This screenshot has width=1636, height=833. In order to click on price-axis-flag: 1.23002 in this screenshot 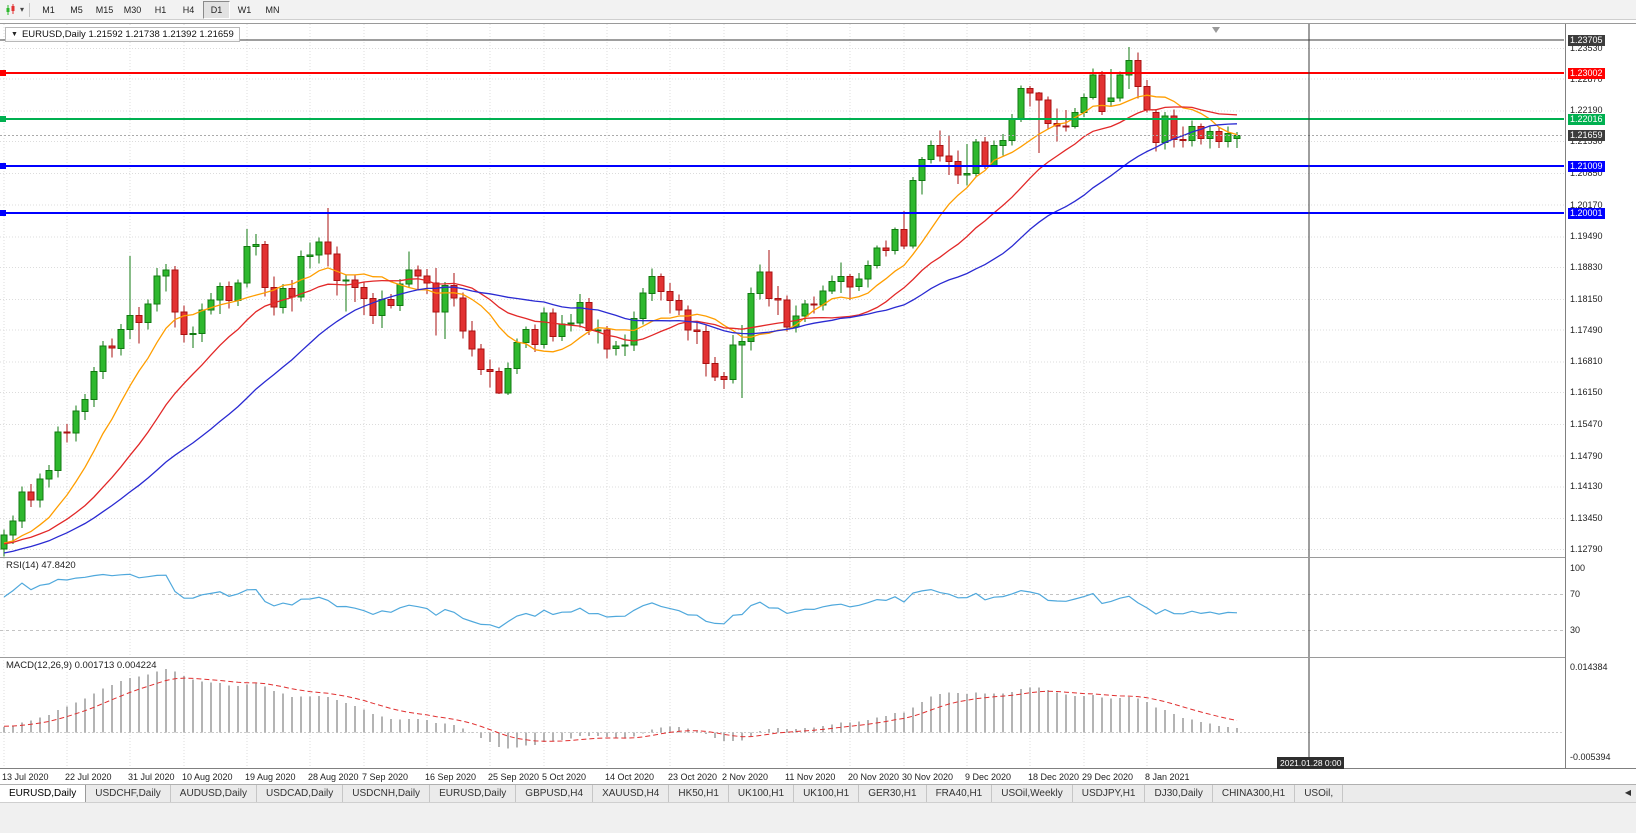, I will do `click(1586, 73)`.